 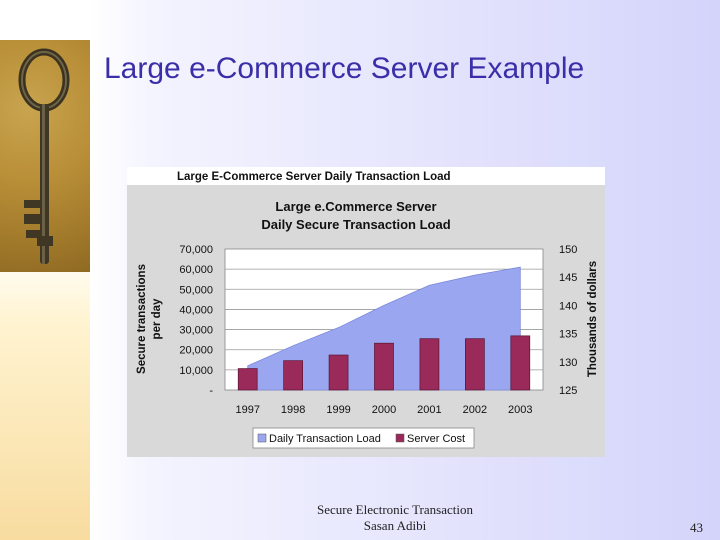 I want to click on x-axis-ticks: 1997 1998 1999 2000 2001 2002 2003, so click(x=383, y=410).